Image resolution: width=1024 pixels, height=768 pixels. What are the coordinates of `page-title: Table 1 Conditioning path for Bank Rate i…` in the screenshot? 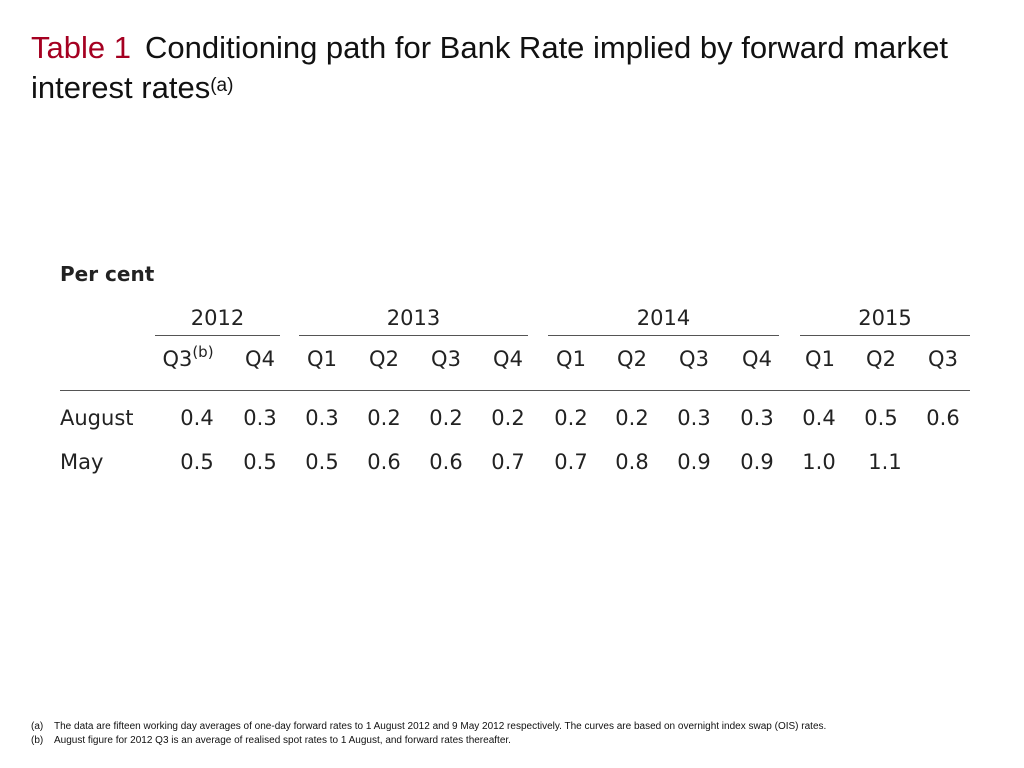 It's located at (511, 68).